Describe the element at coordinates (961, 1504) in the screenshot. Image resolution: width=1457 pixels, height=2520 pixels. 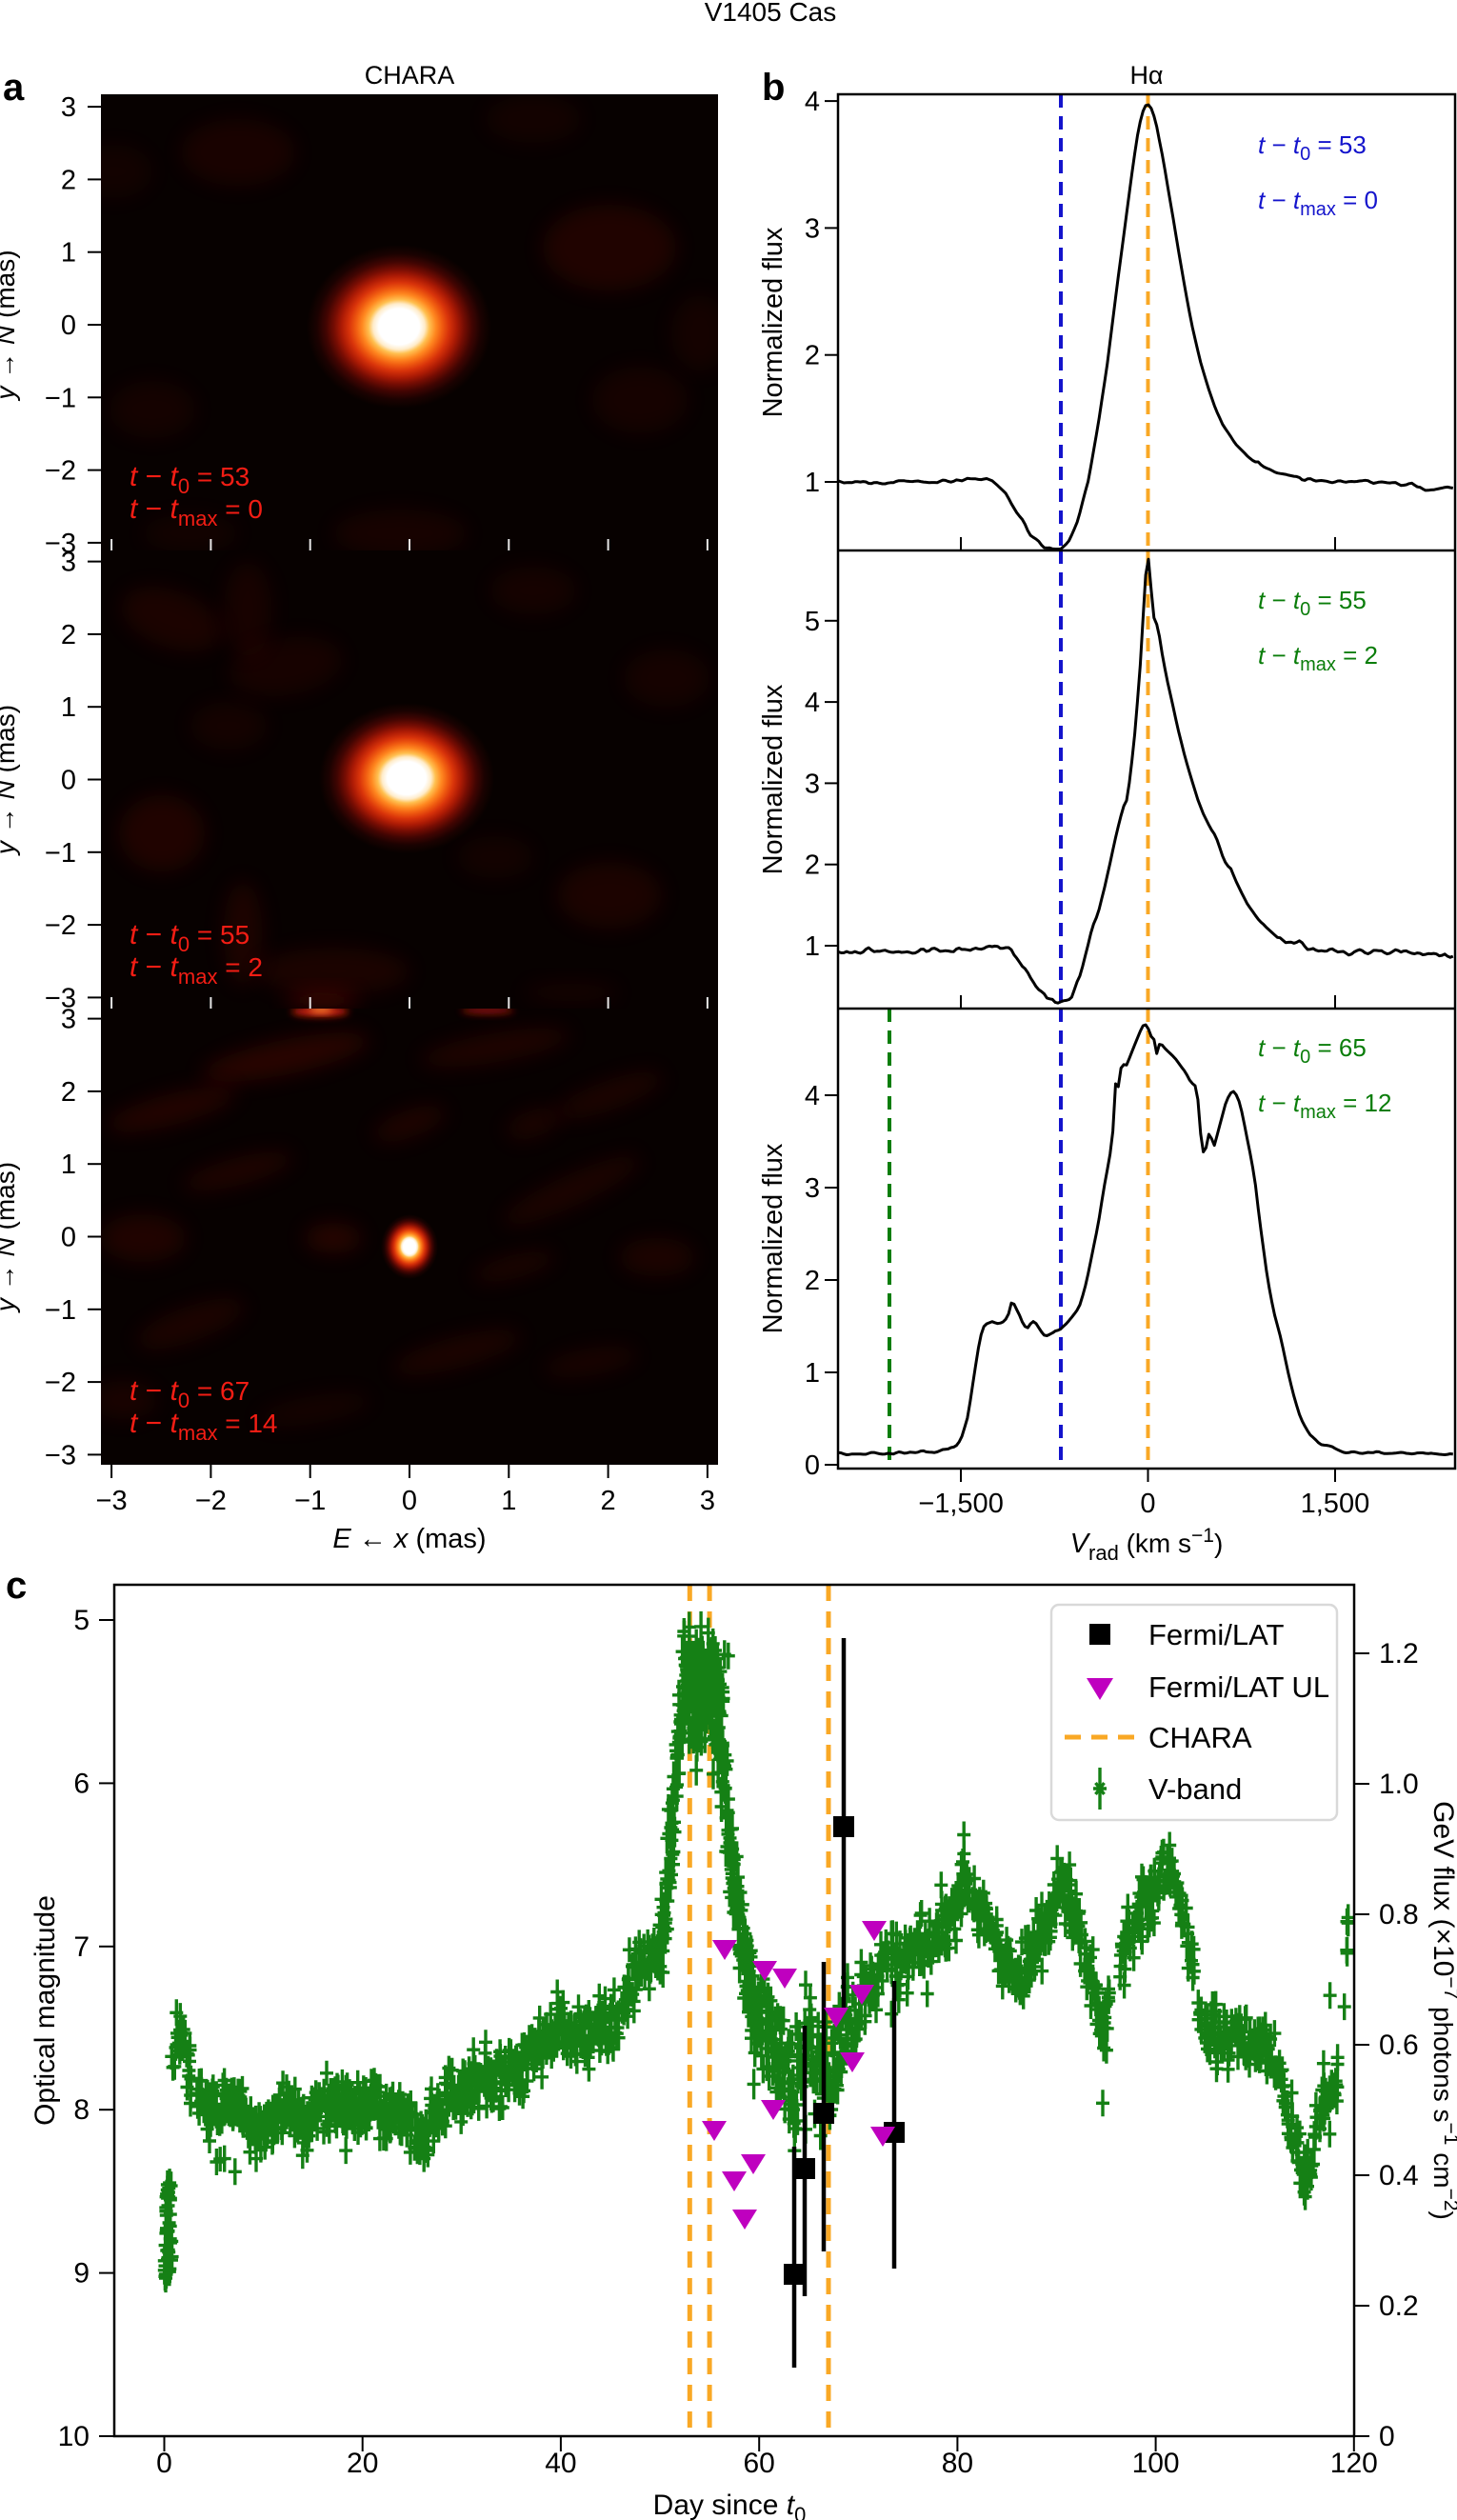
I see `svg-text: −1,500` at that location.